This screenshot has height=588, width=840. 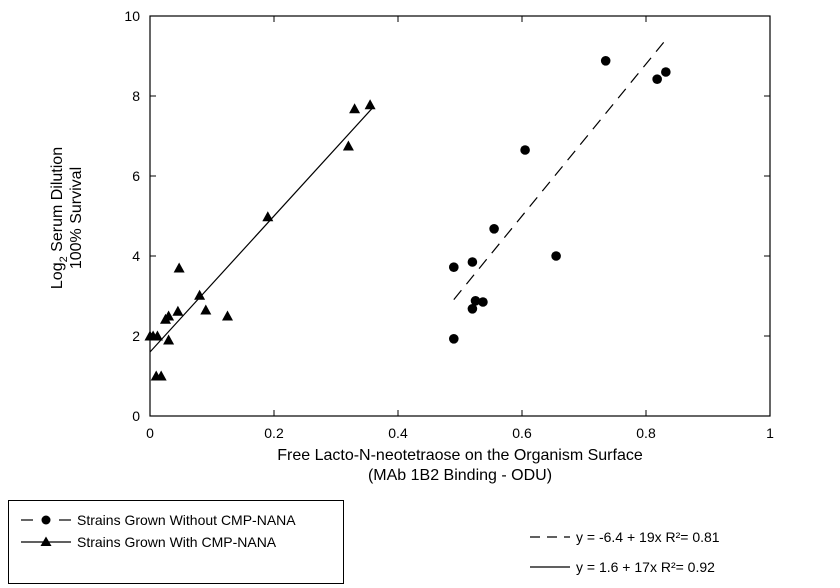 I want to click on x-tick-label: 0.8, so click(x=646, y=433).